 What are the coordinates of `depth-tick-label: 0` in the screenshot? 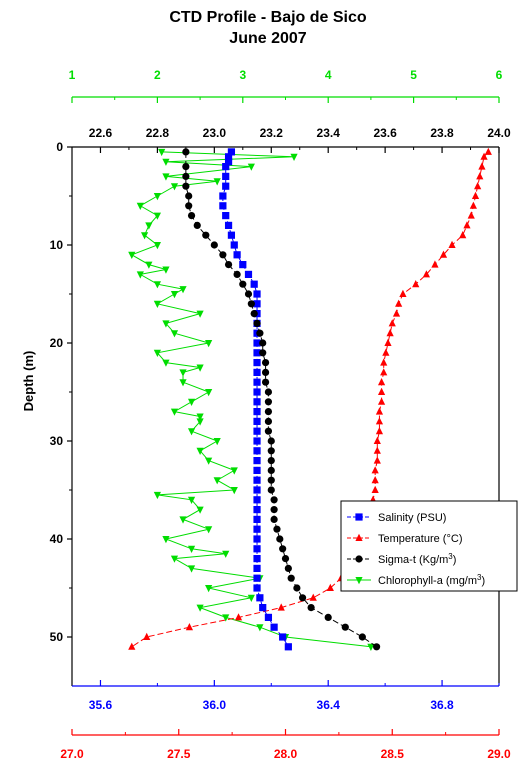 It's located at (59, 147).